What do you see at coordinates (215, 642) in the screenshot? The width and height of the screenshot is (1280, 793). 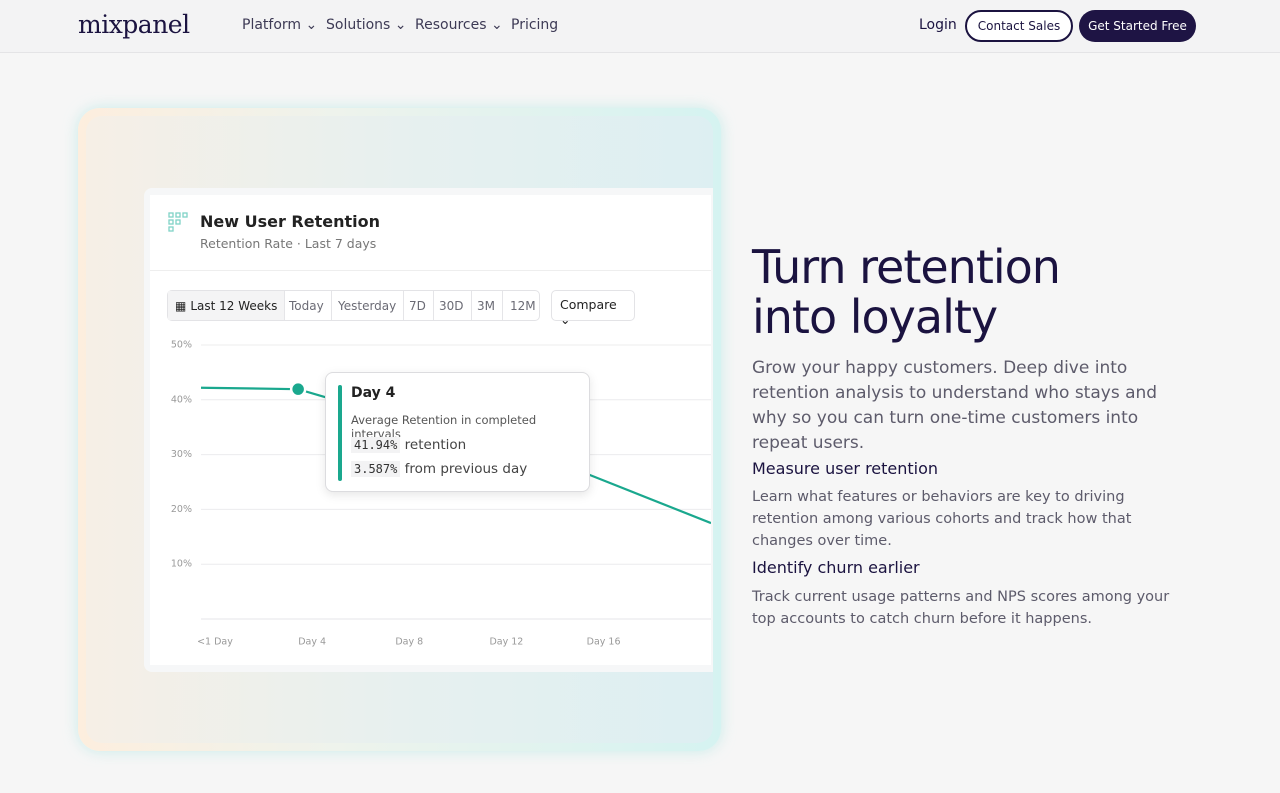 I see `x-tick-label: <1 Day` at bounding box center [215, 642].